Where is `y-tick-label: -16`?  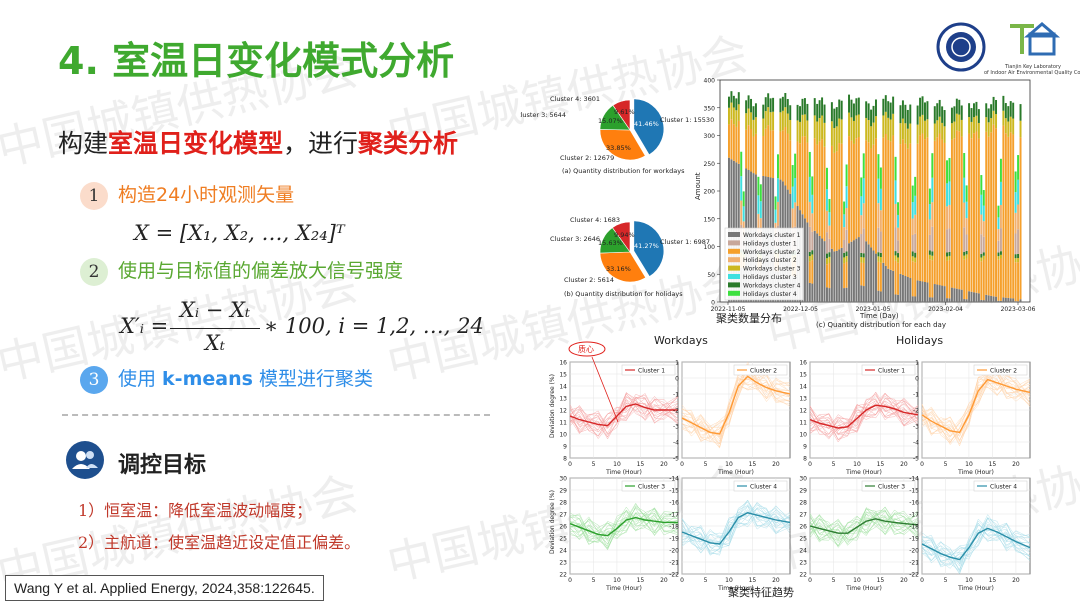
y-tick-label: -16 is located at coordinates (674, 503).